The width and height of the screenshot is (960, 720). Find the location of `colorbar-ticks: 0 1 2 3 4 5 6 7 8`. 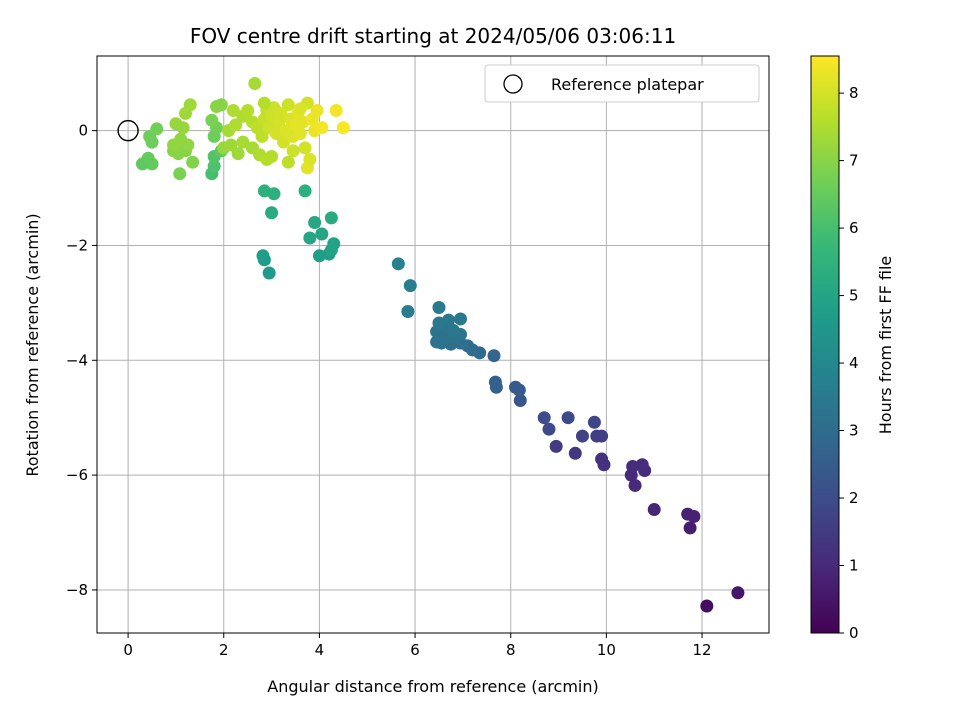

colorbar-ticks: 0 1 2 3 4 5 6 7 8 is located at coordinates (849, 363).